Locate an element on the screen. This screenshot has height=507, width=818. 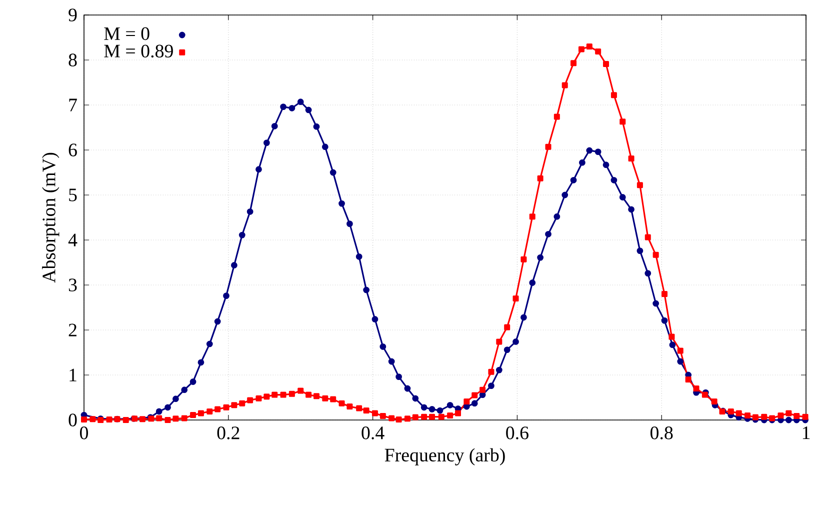
y-tick-label: 9 is located at coordinates (72, 15).